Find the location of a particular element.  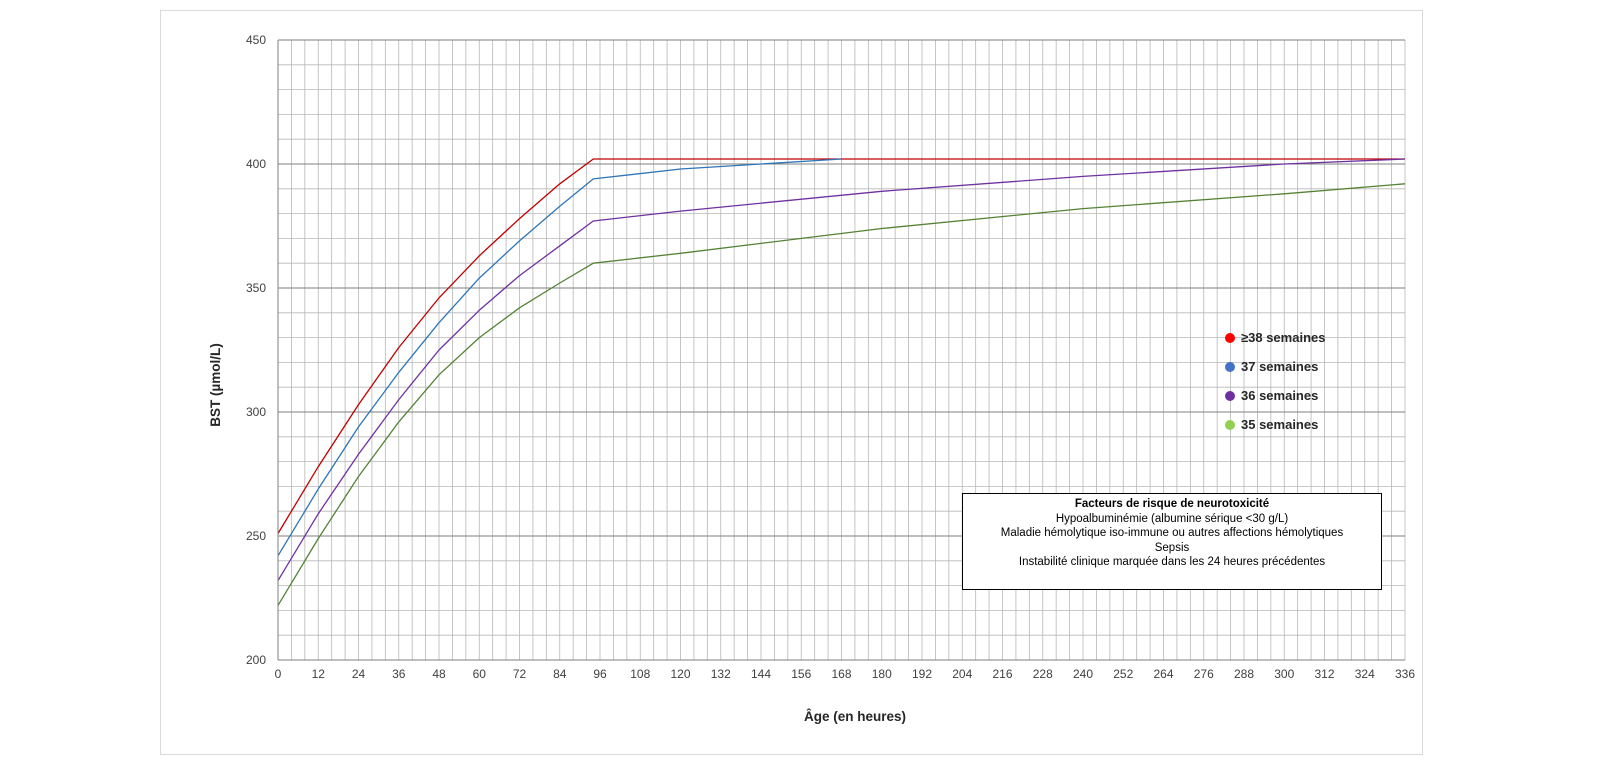

legend-item: 37 semaines is located at coordinates (1290, 366).